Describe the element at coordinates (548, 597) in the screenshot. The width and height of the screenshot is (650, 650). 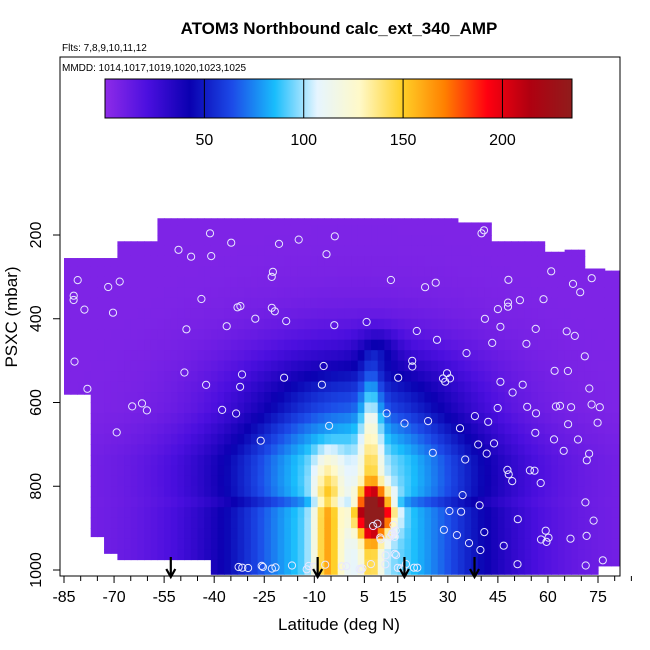
I see `x-tick-label: 60` at that location.